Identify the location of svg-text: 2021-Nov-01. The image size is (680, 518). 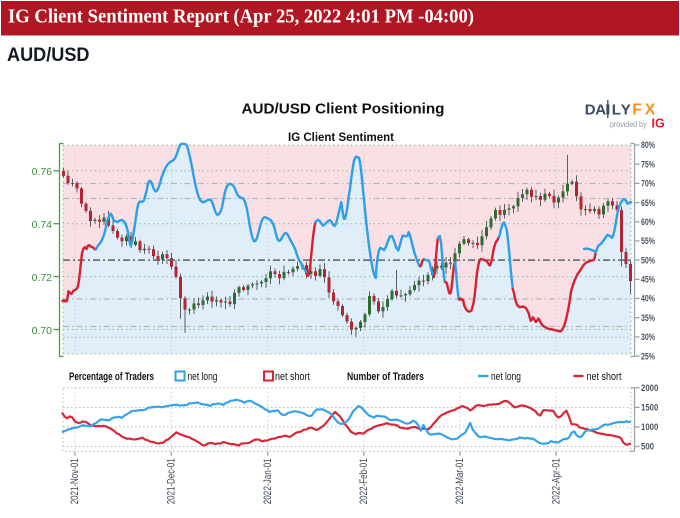
(75, 481).